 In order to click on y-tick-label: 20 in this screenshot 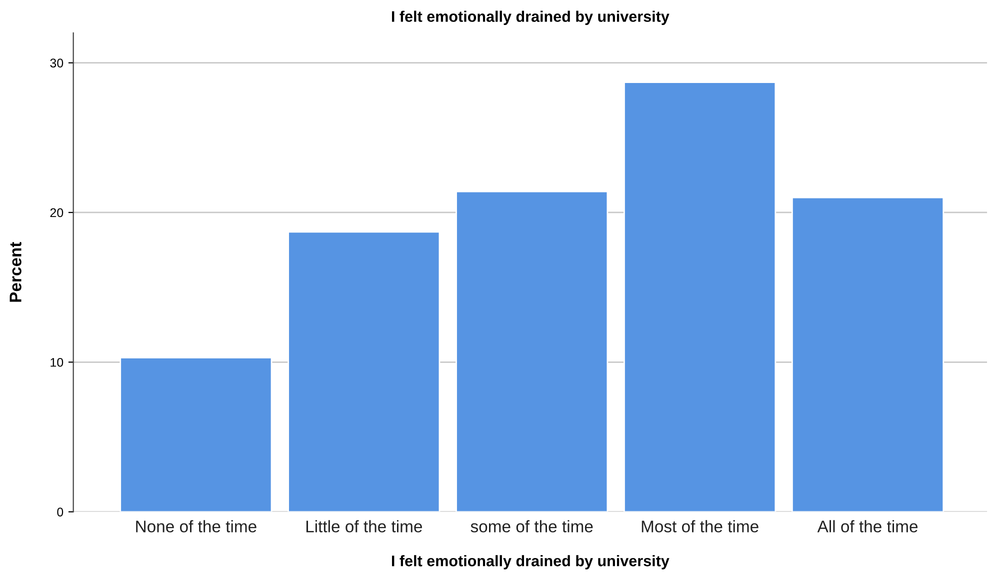, I will do `click(57, 213)`.